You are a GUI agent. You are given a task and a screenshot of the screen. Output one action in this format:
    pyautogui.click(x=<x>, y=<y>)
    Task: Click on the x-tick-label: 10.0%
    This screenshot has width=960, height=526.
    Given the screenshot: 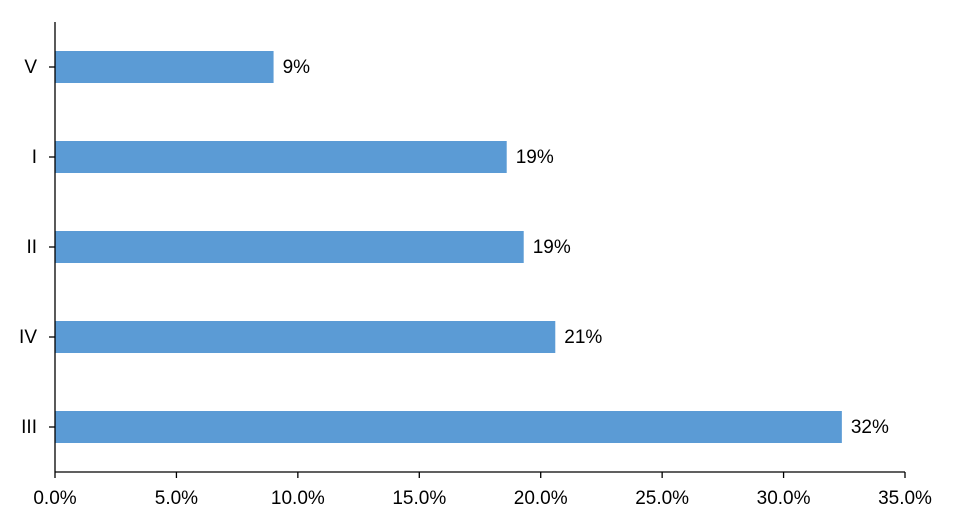 What is the action you would take?
    pyautogui.click(x=298, y=498)
    